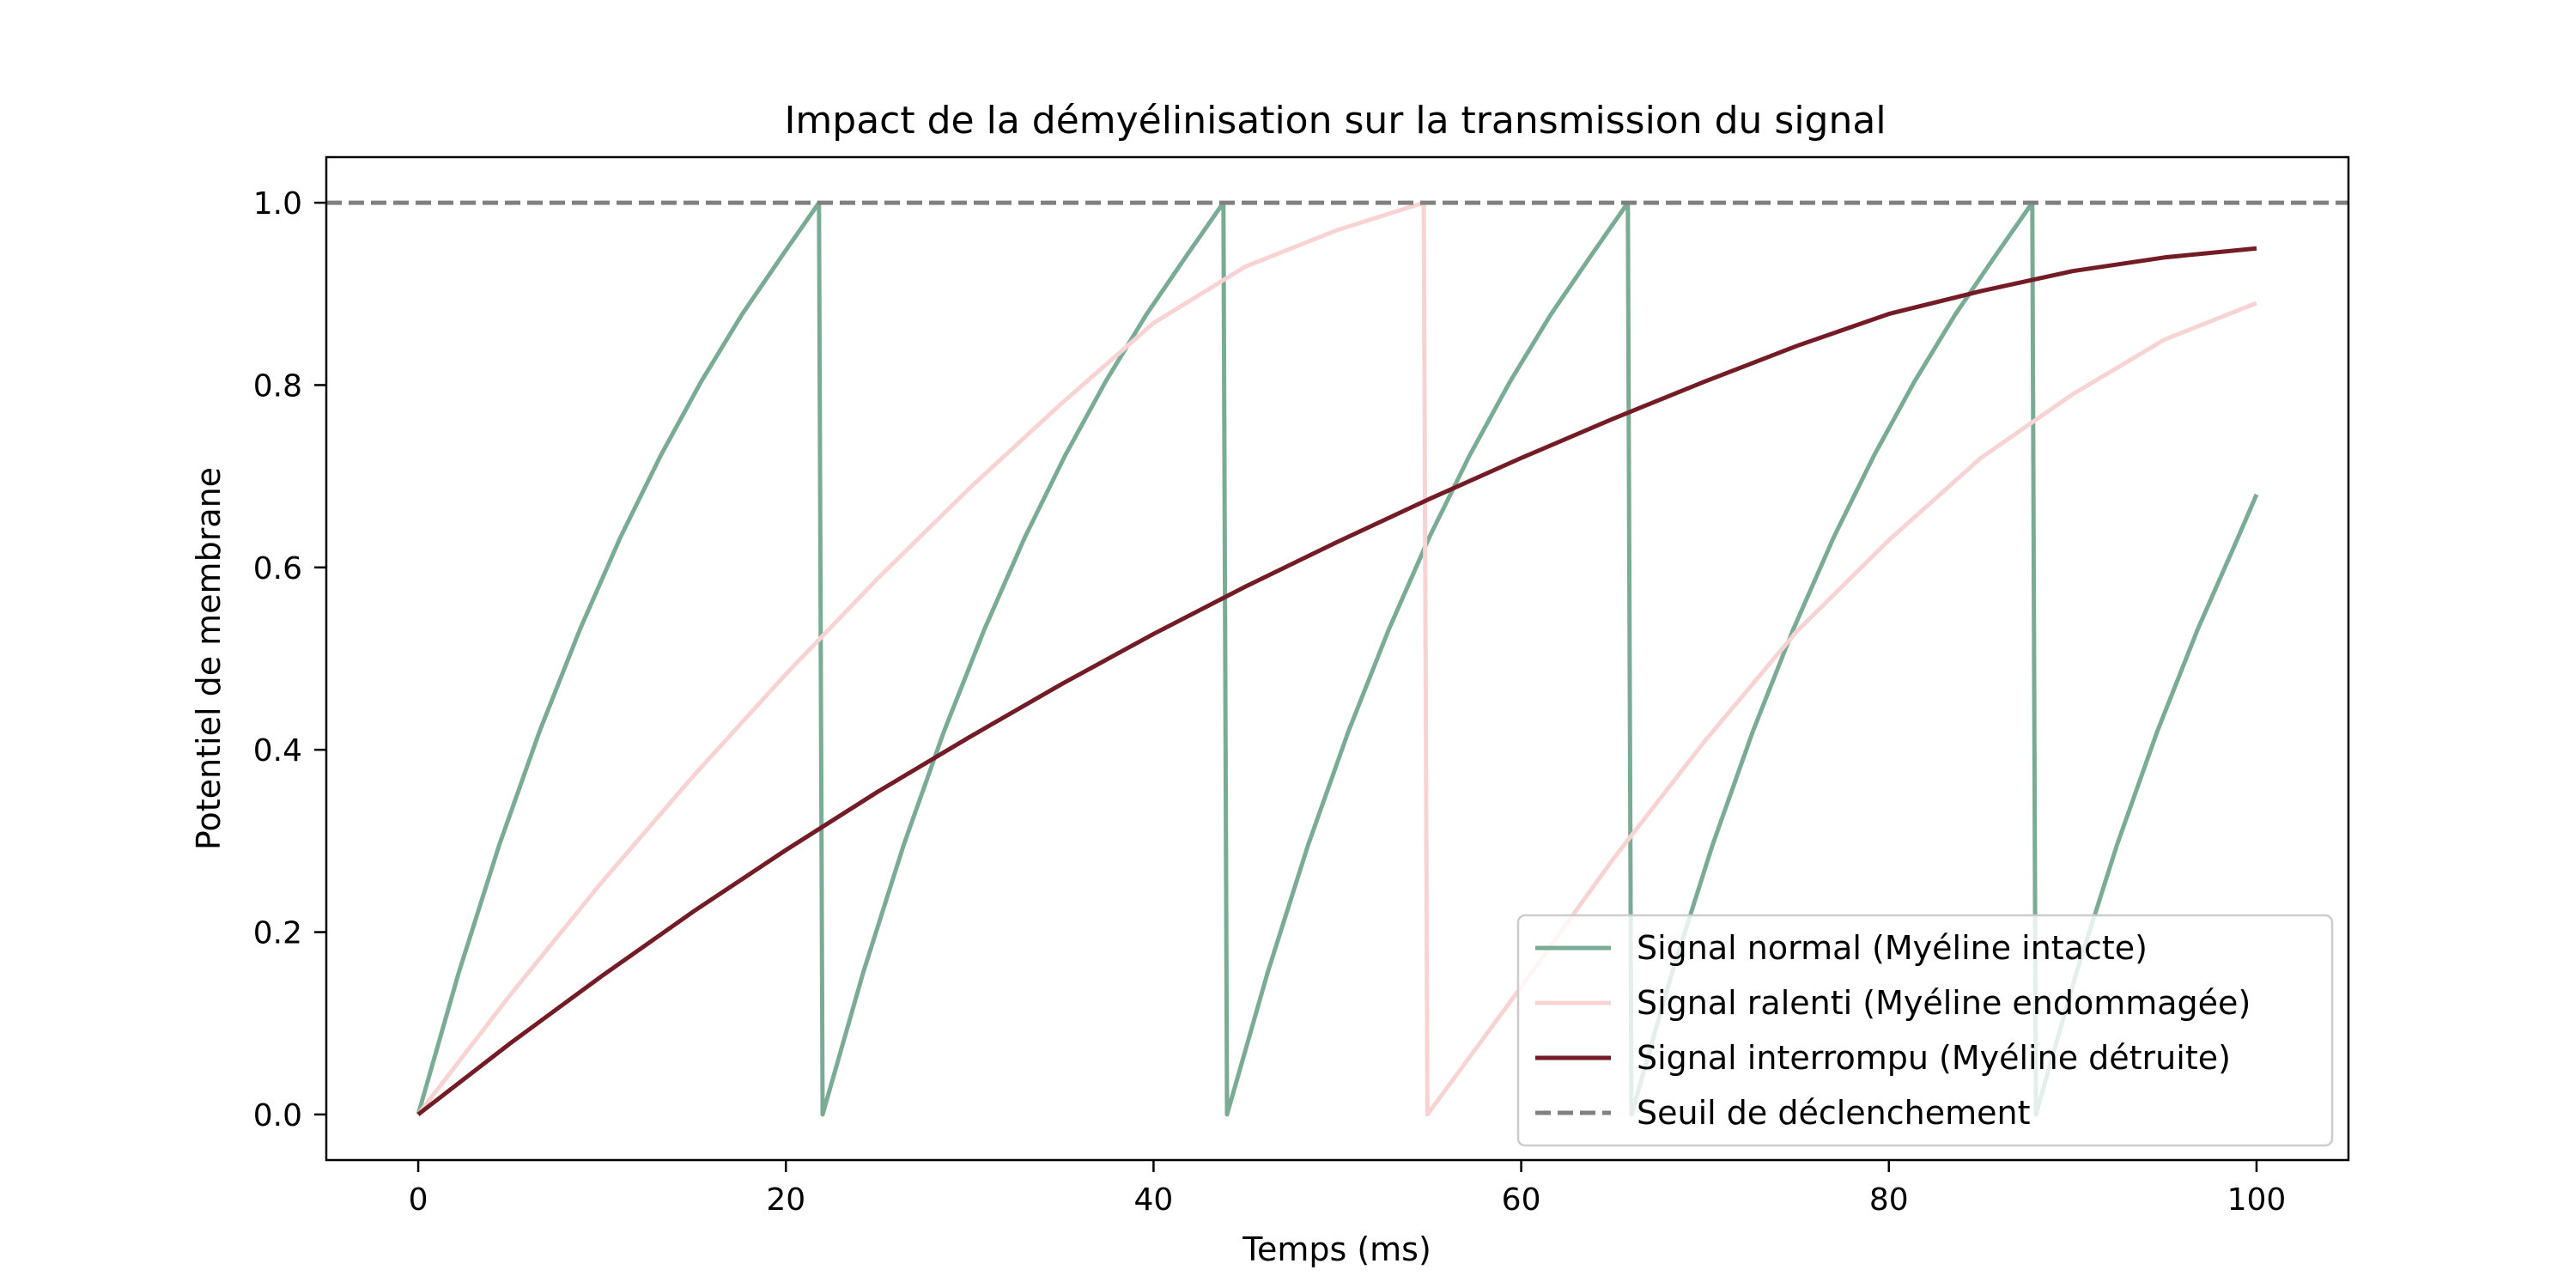 The height and width of the screenshot is (1288, 2576). What do you see at coordinates (278, 386) in the screenshot?
I see `y-tick-label: 0.8` at bounding box center [278, 386].